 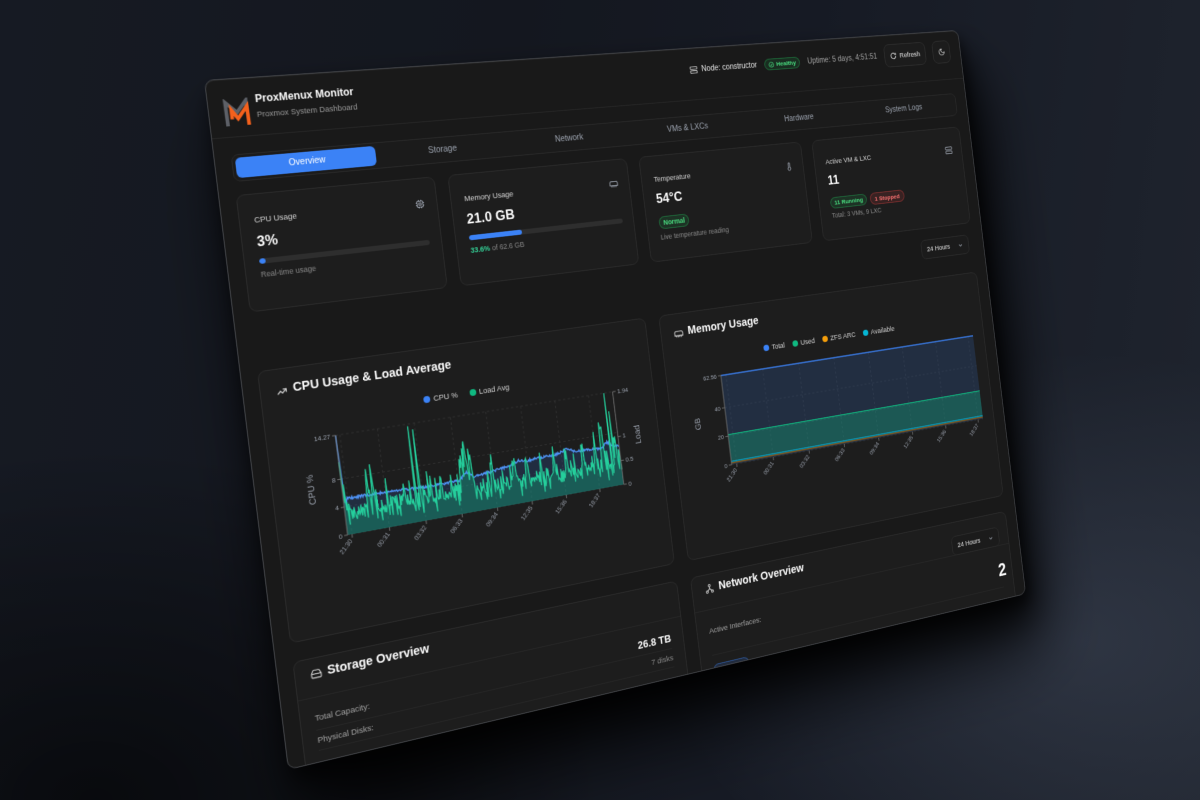 What do you see at coordinates (638, 434) in the screenshot?
I see `svg-text: Load` at bounding box center [638, 434].